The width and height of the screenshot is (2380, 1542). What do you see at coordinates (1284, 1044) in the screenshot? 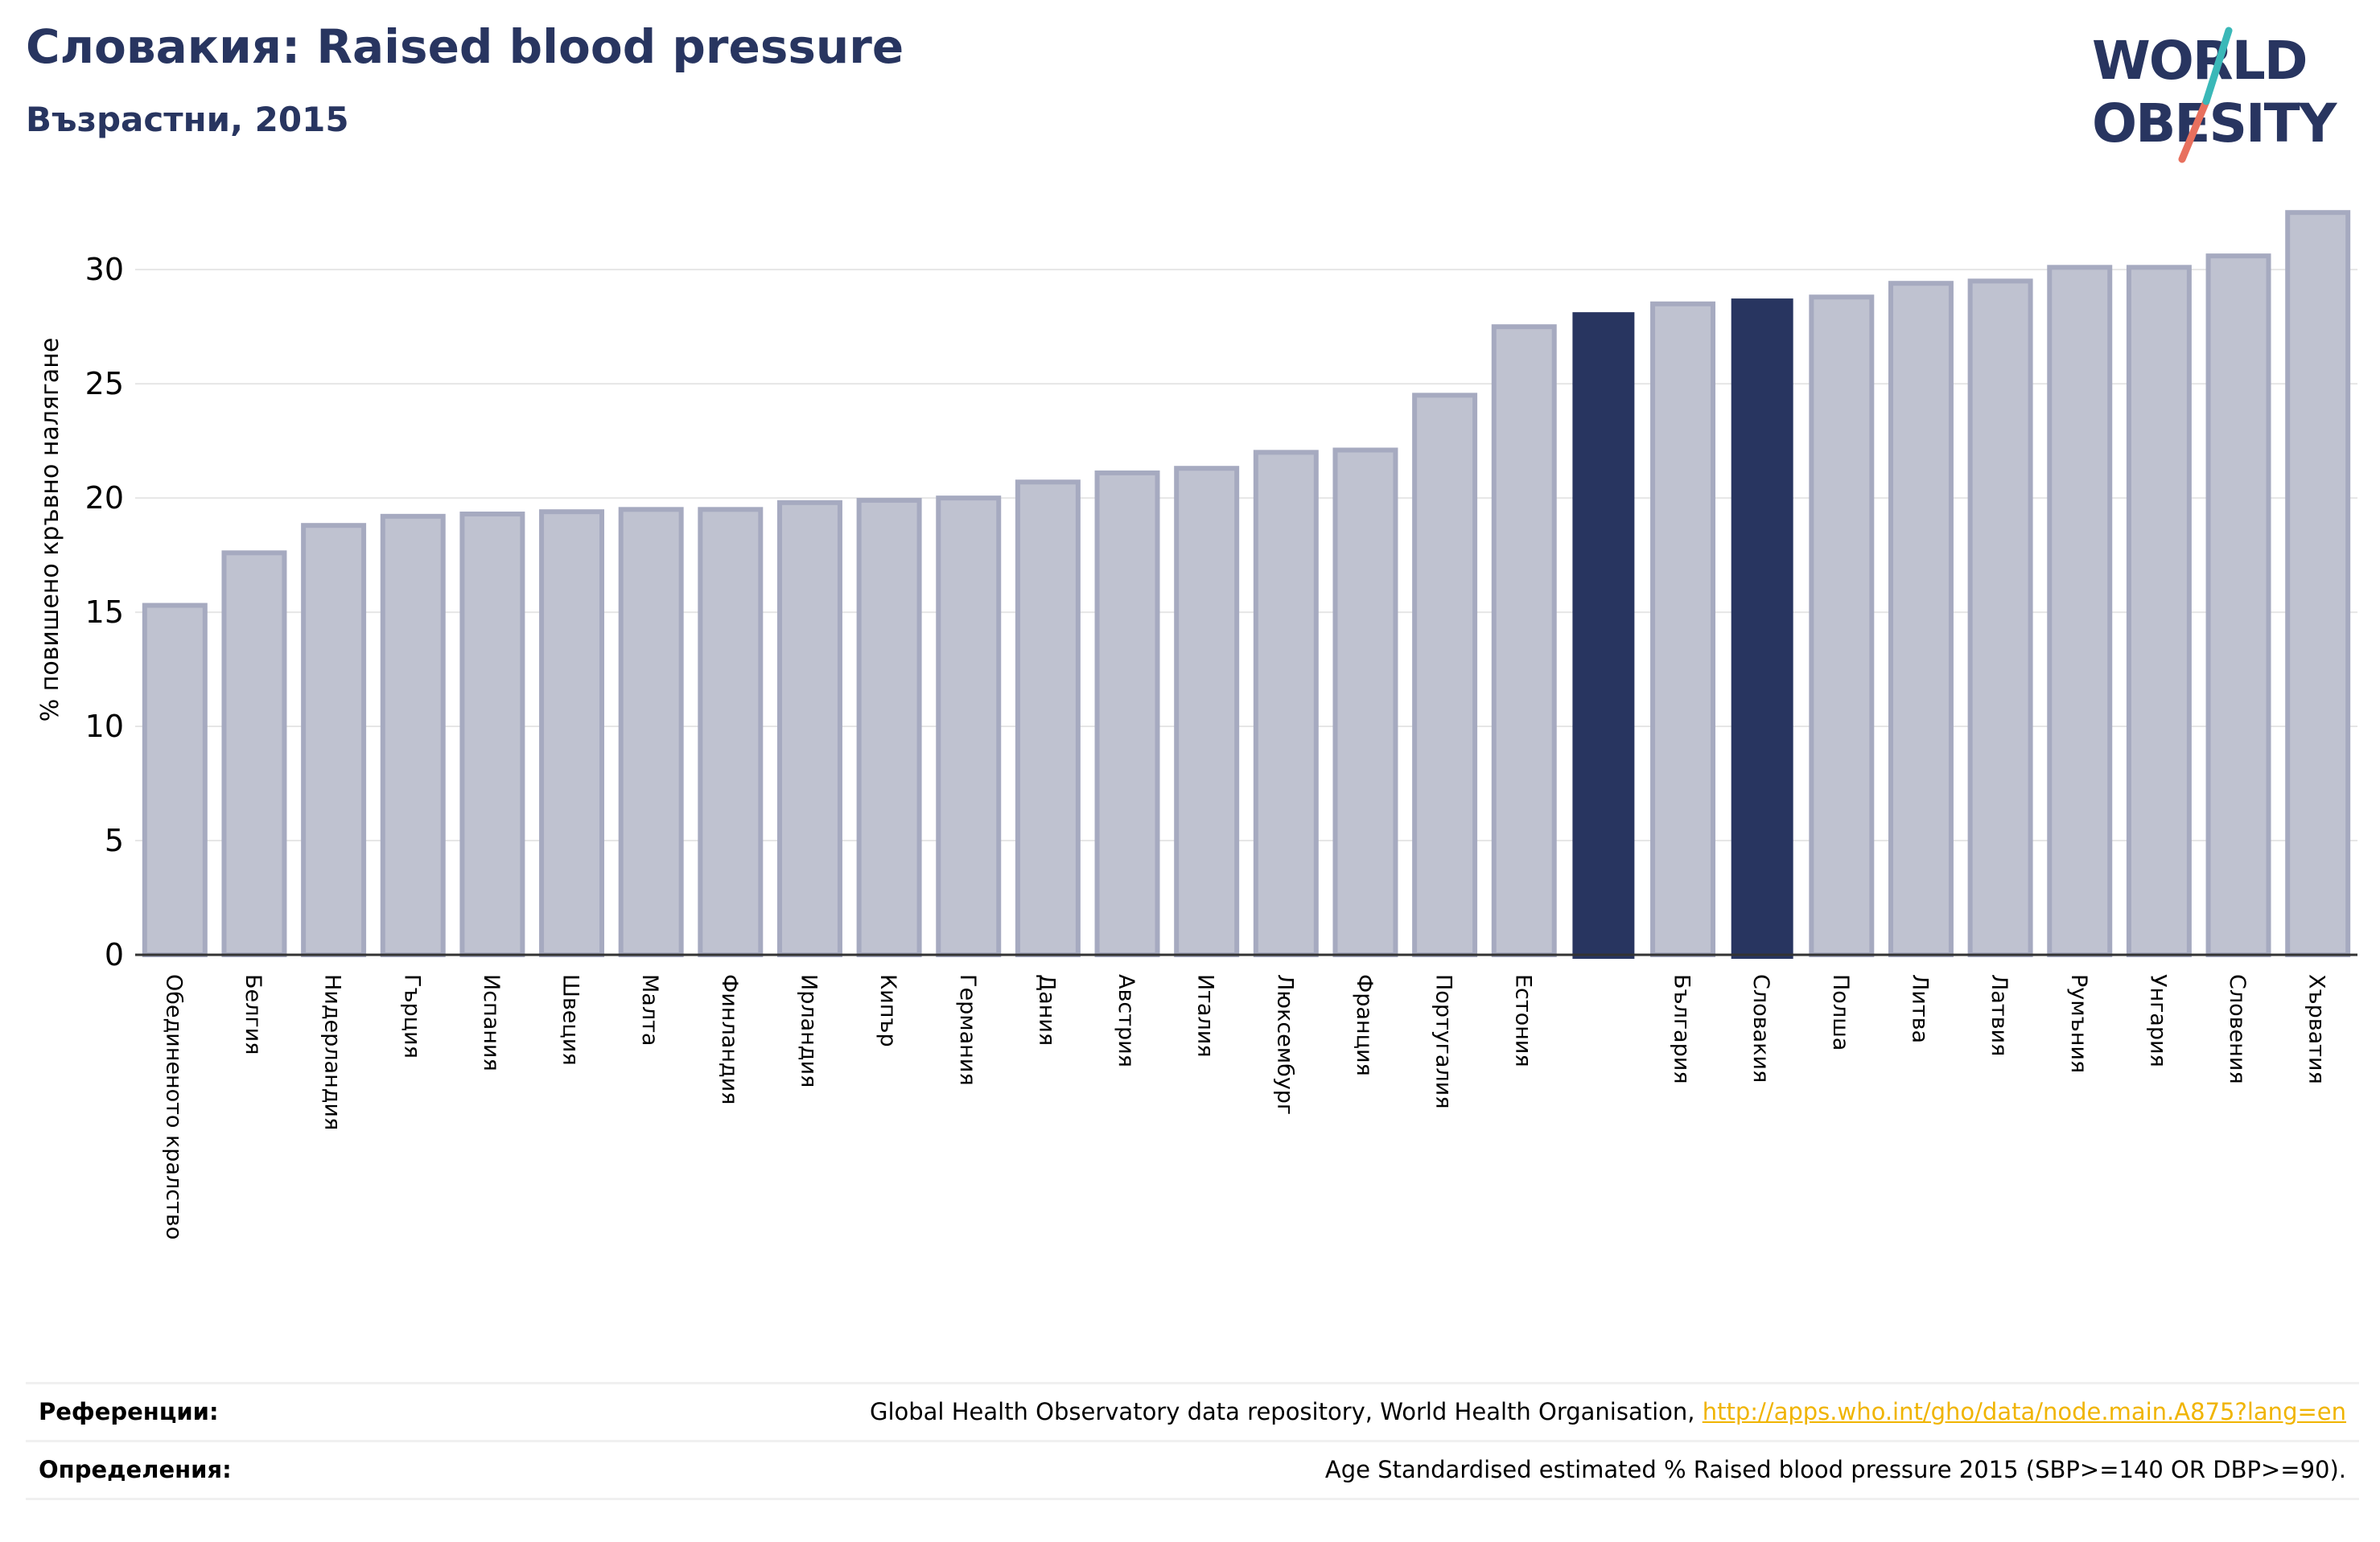
I see `x-tick-label: Люксембург` at bounding box center [1284, 1044].